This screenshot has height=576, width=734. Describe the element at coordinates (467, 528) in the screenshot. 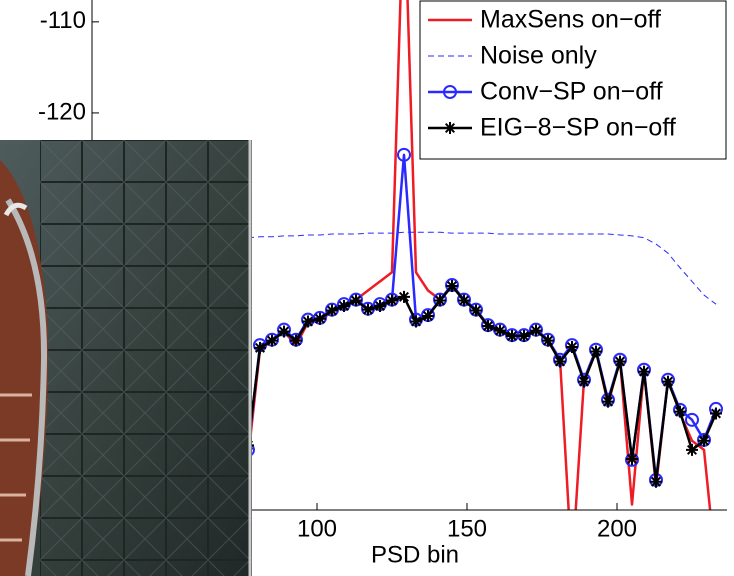

I see `x-tick-label: 150` at that location.